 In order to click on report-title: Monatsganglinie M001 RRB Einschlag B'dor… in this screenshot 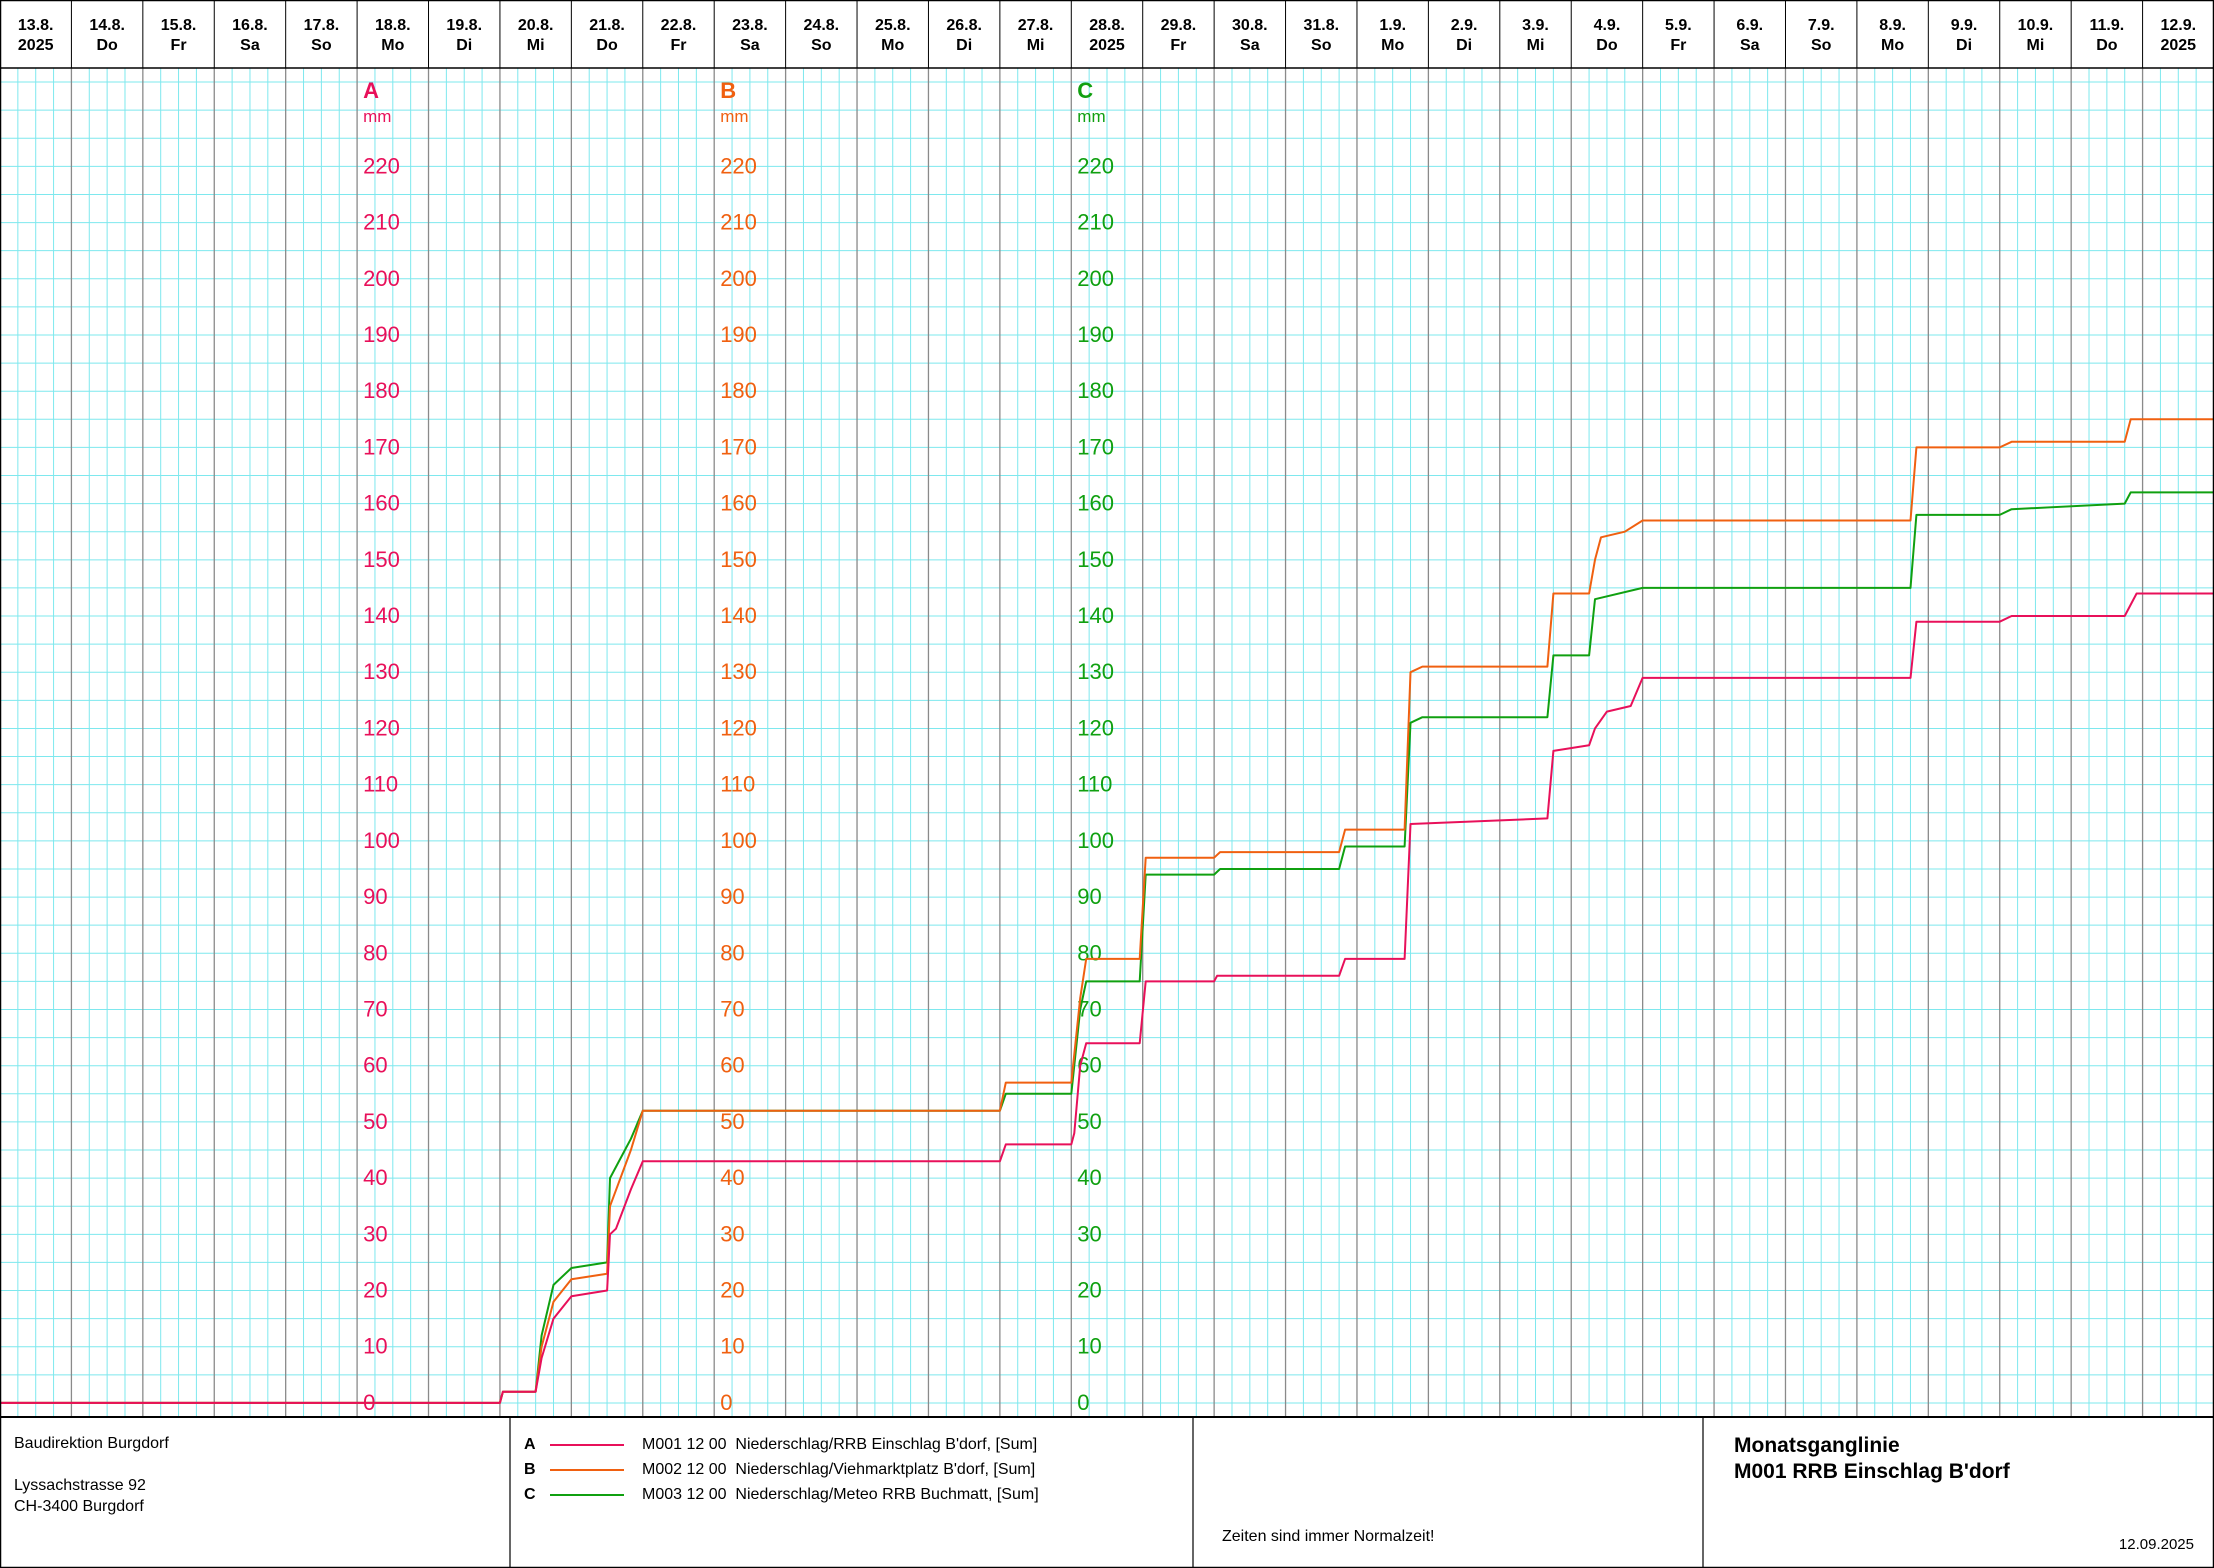, I will do `click(1872, 1459)`.